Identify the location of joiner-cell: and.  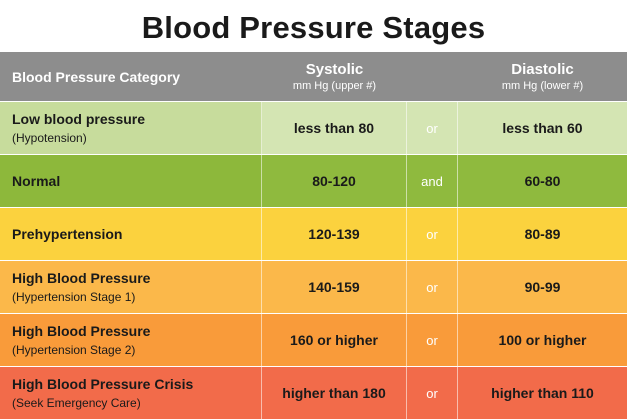
(432, 181).